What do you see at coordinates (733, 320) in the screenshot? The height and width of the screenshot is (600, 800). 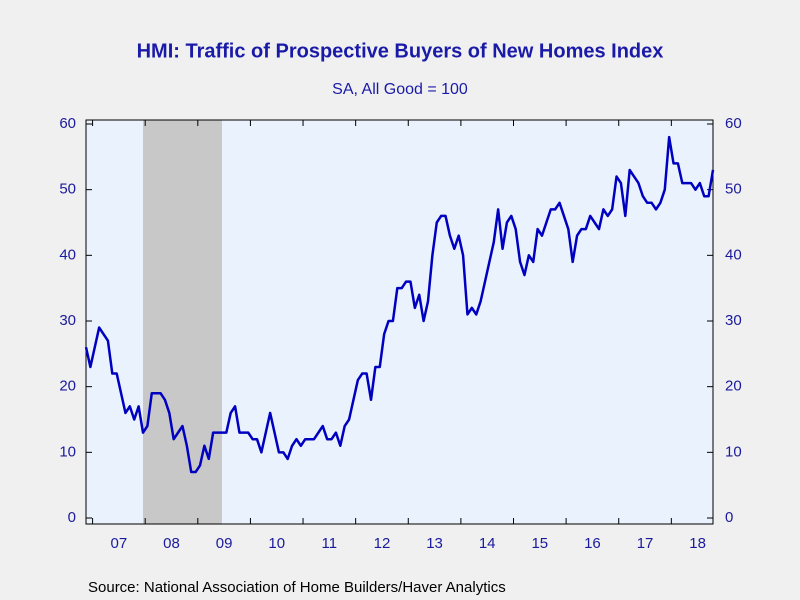 I see `y2-tick-label: 30` at bounding box center [733, 320].